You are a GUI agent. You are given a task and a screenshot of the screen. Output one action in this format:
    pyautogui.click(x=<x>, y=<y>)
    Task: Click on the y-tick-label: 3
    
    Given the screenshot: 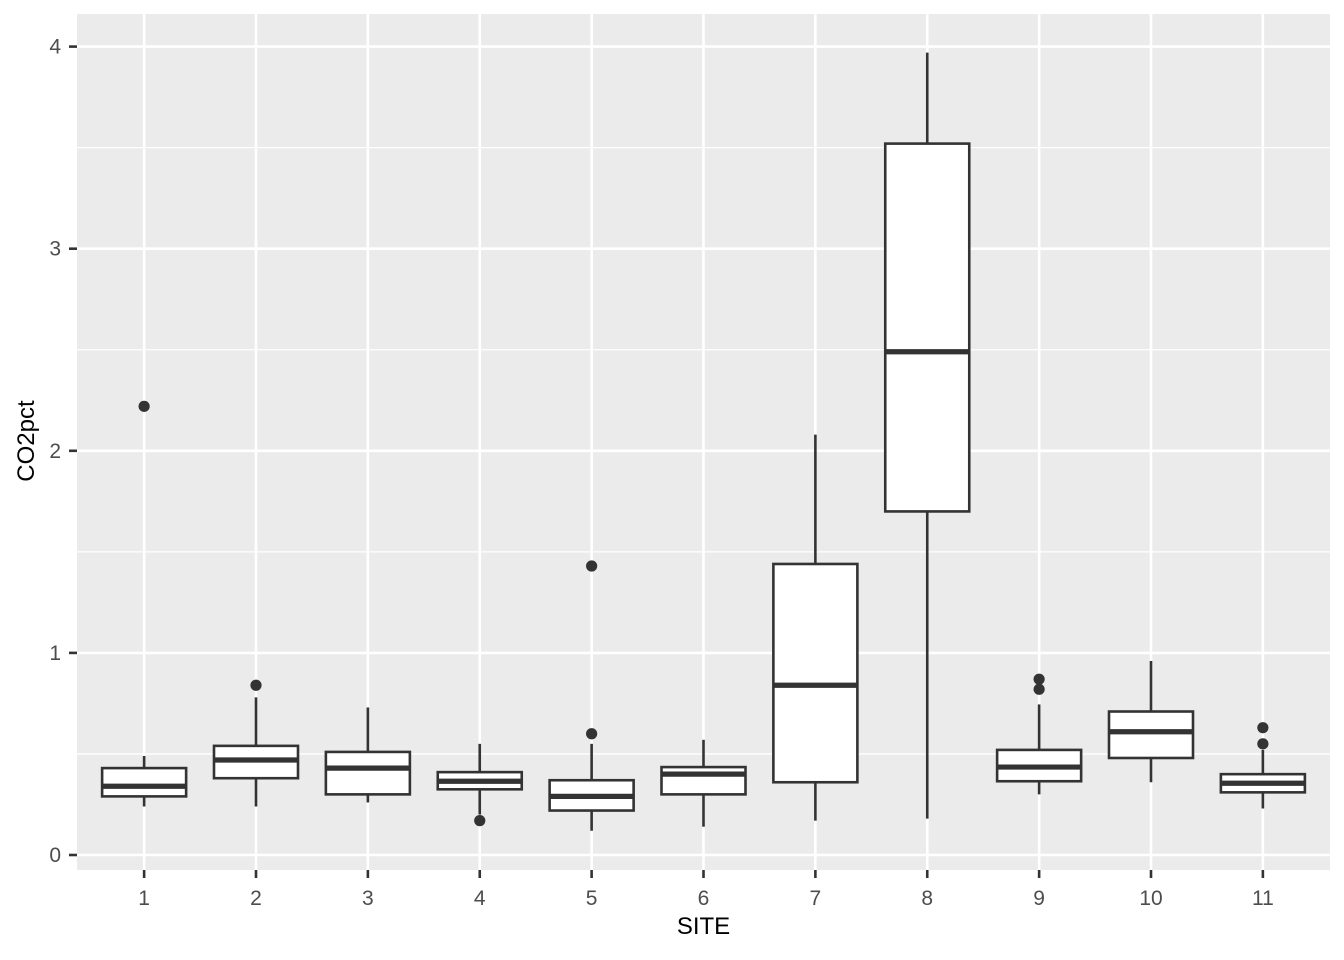 What is the action you would take?
    pyautogui.click(x=55, y=249)
    